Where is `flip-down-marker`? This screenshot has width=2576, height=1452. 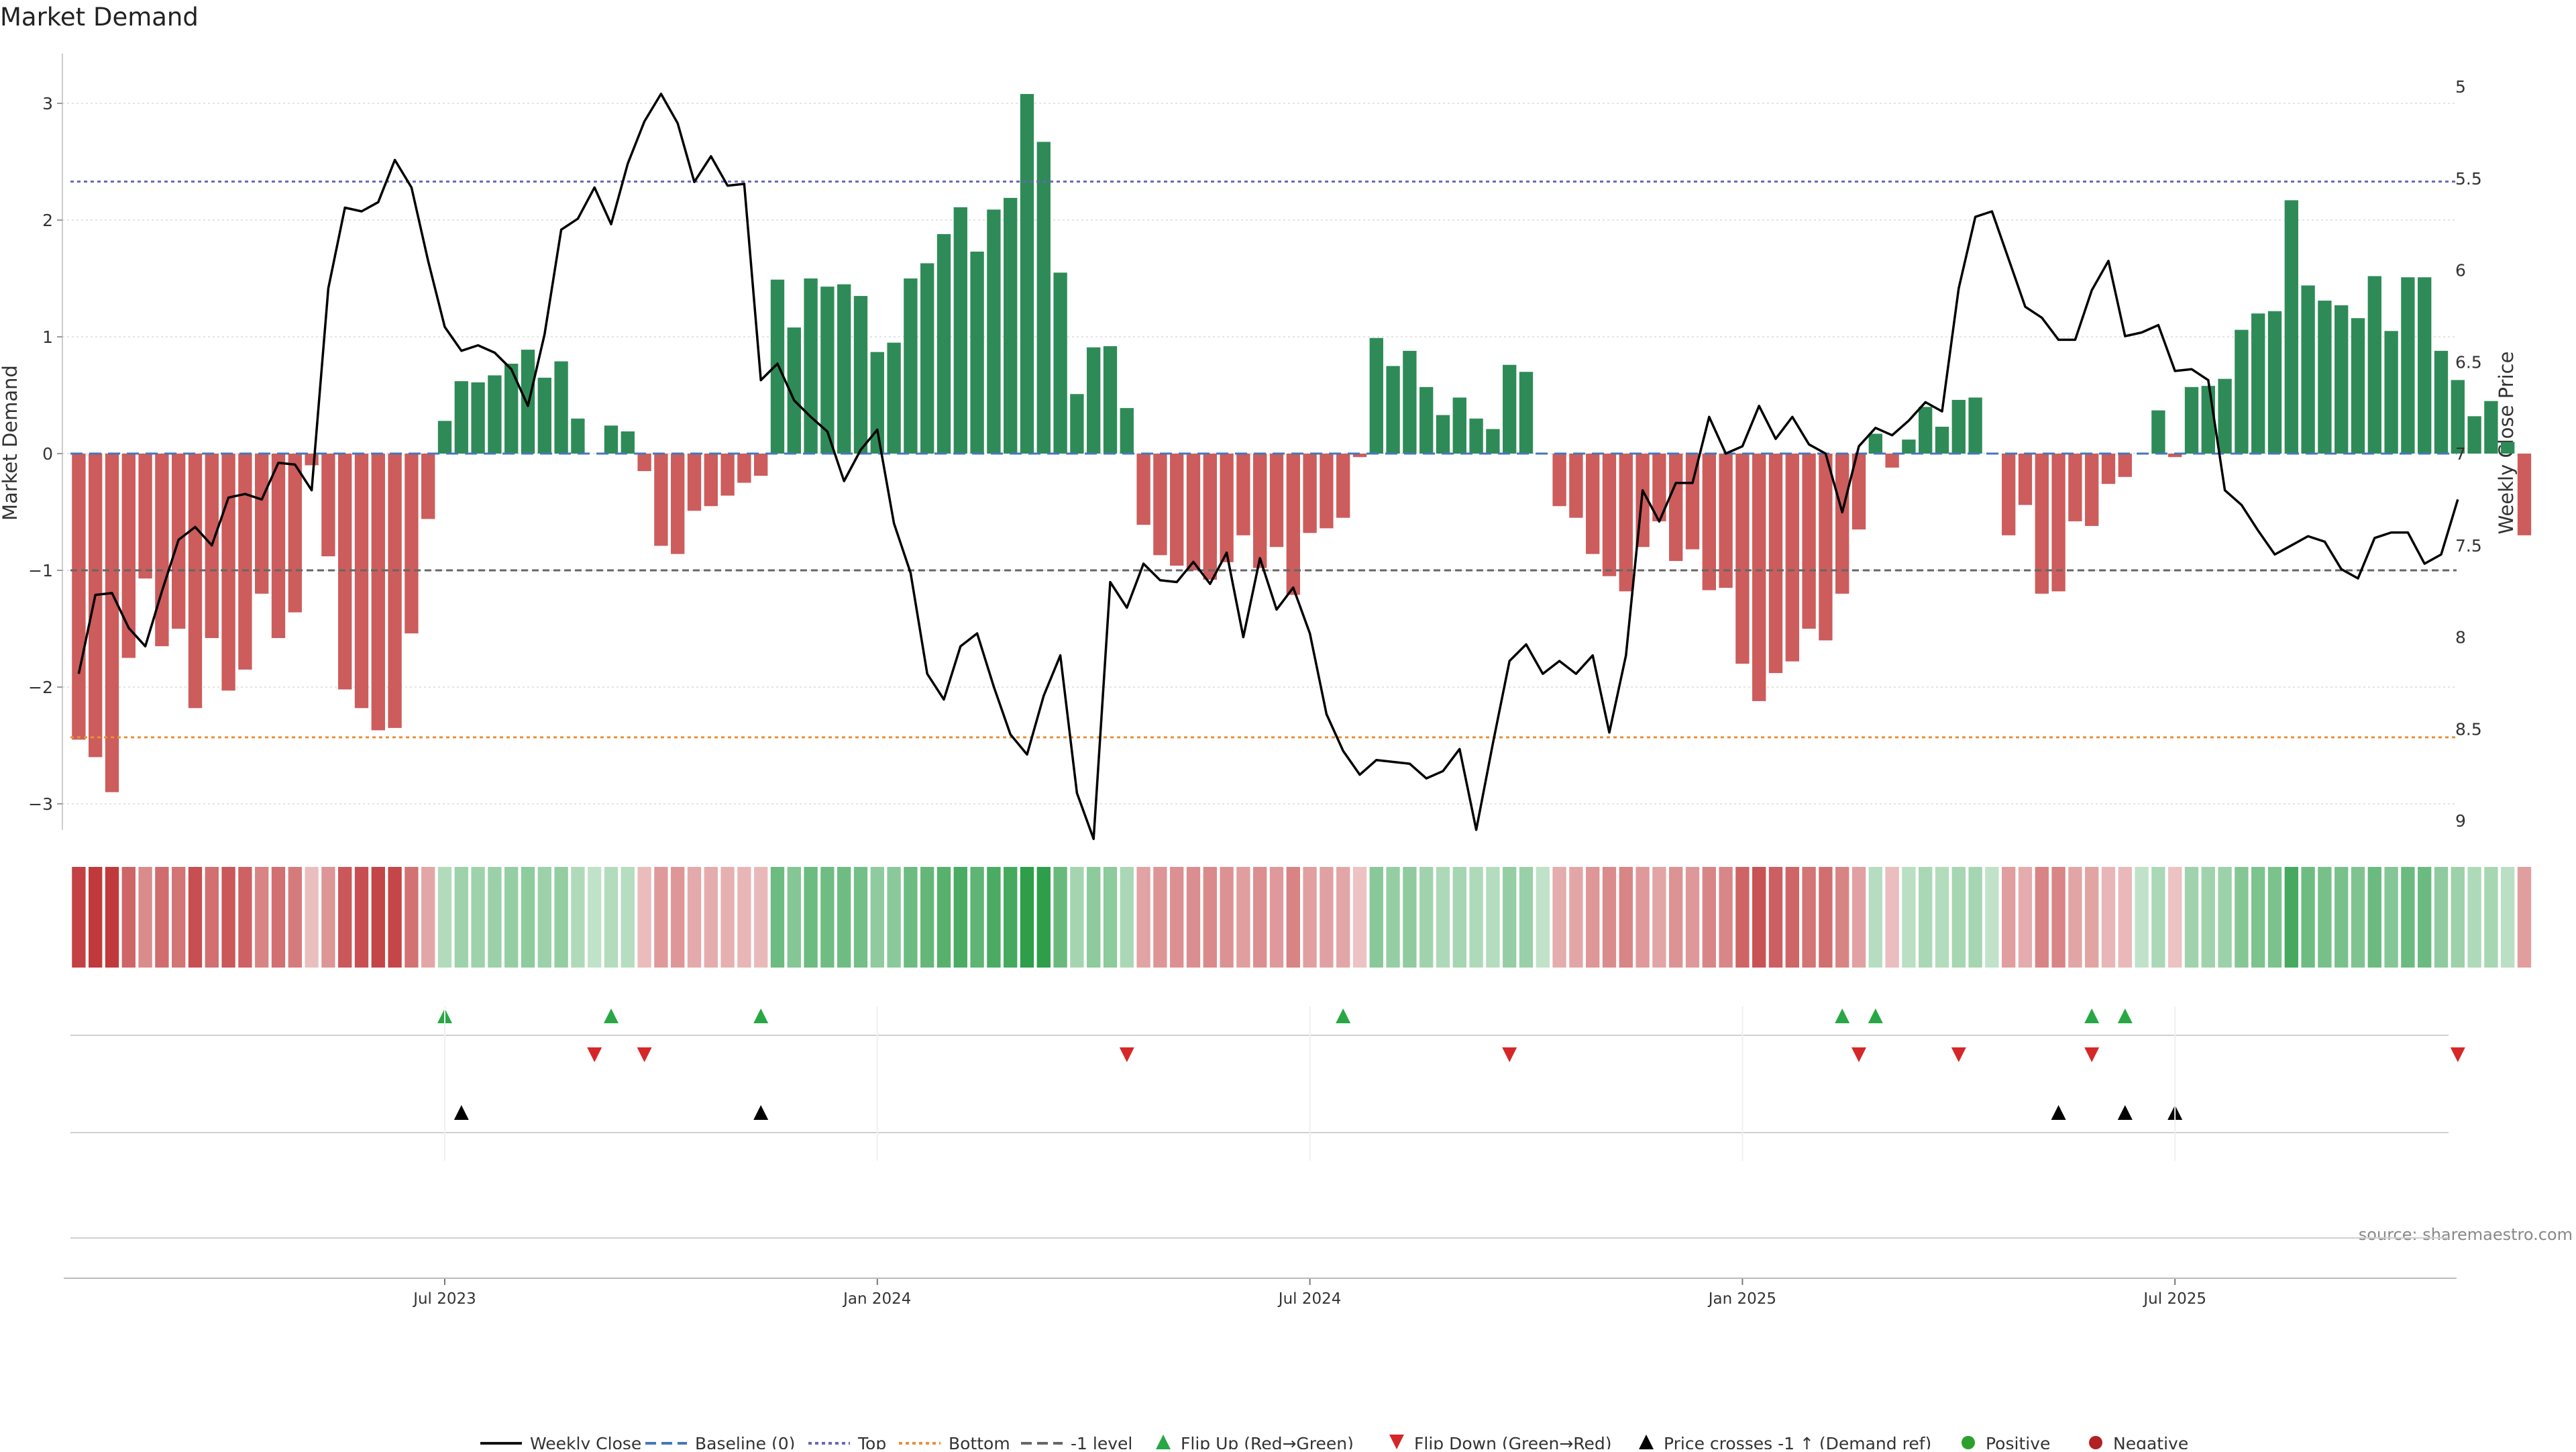 flip-down-marker is located at coordinates (594, 1054).